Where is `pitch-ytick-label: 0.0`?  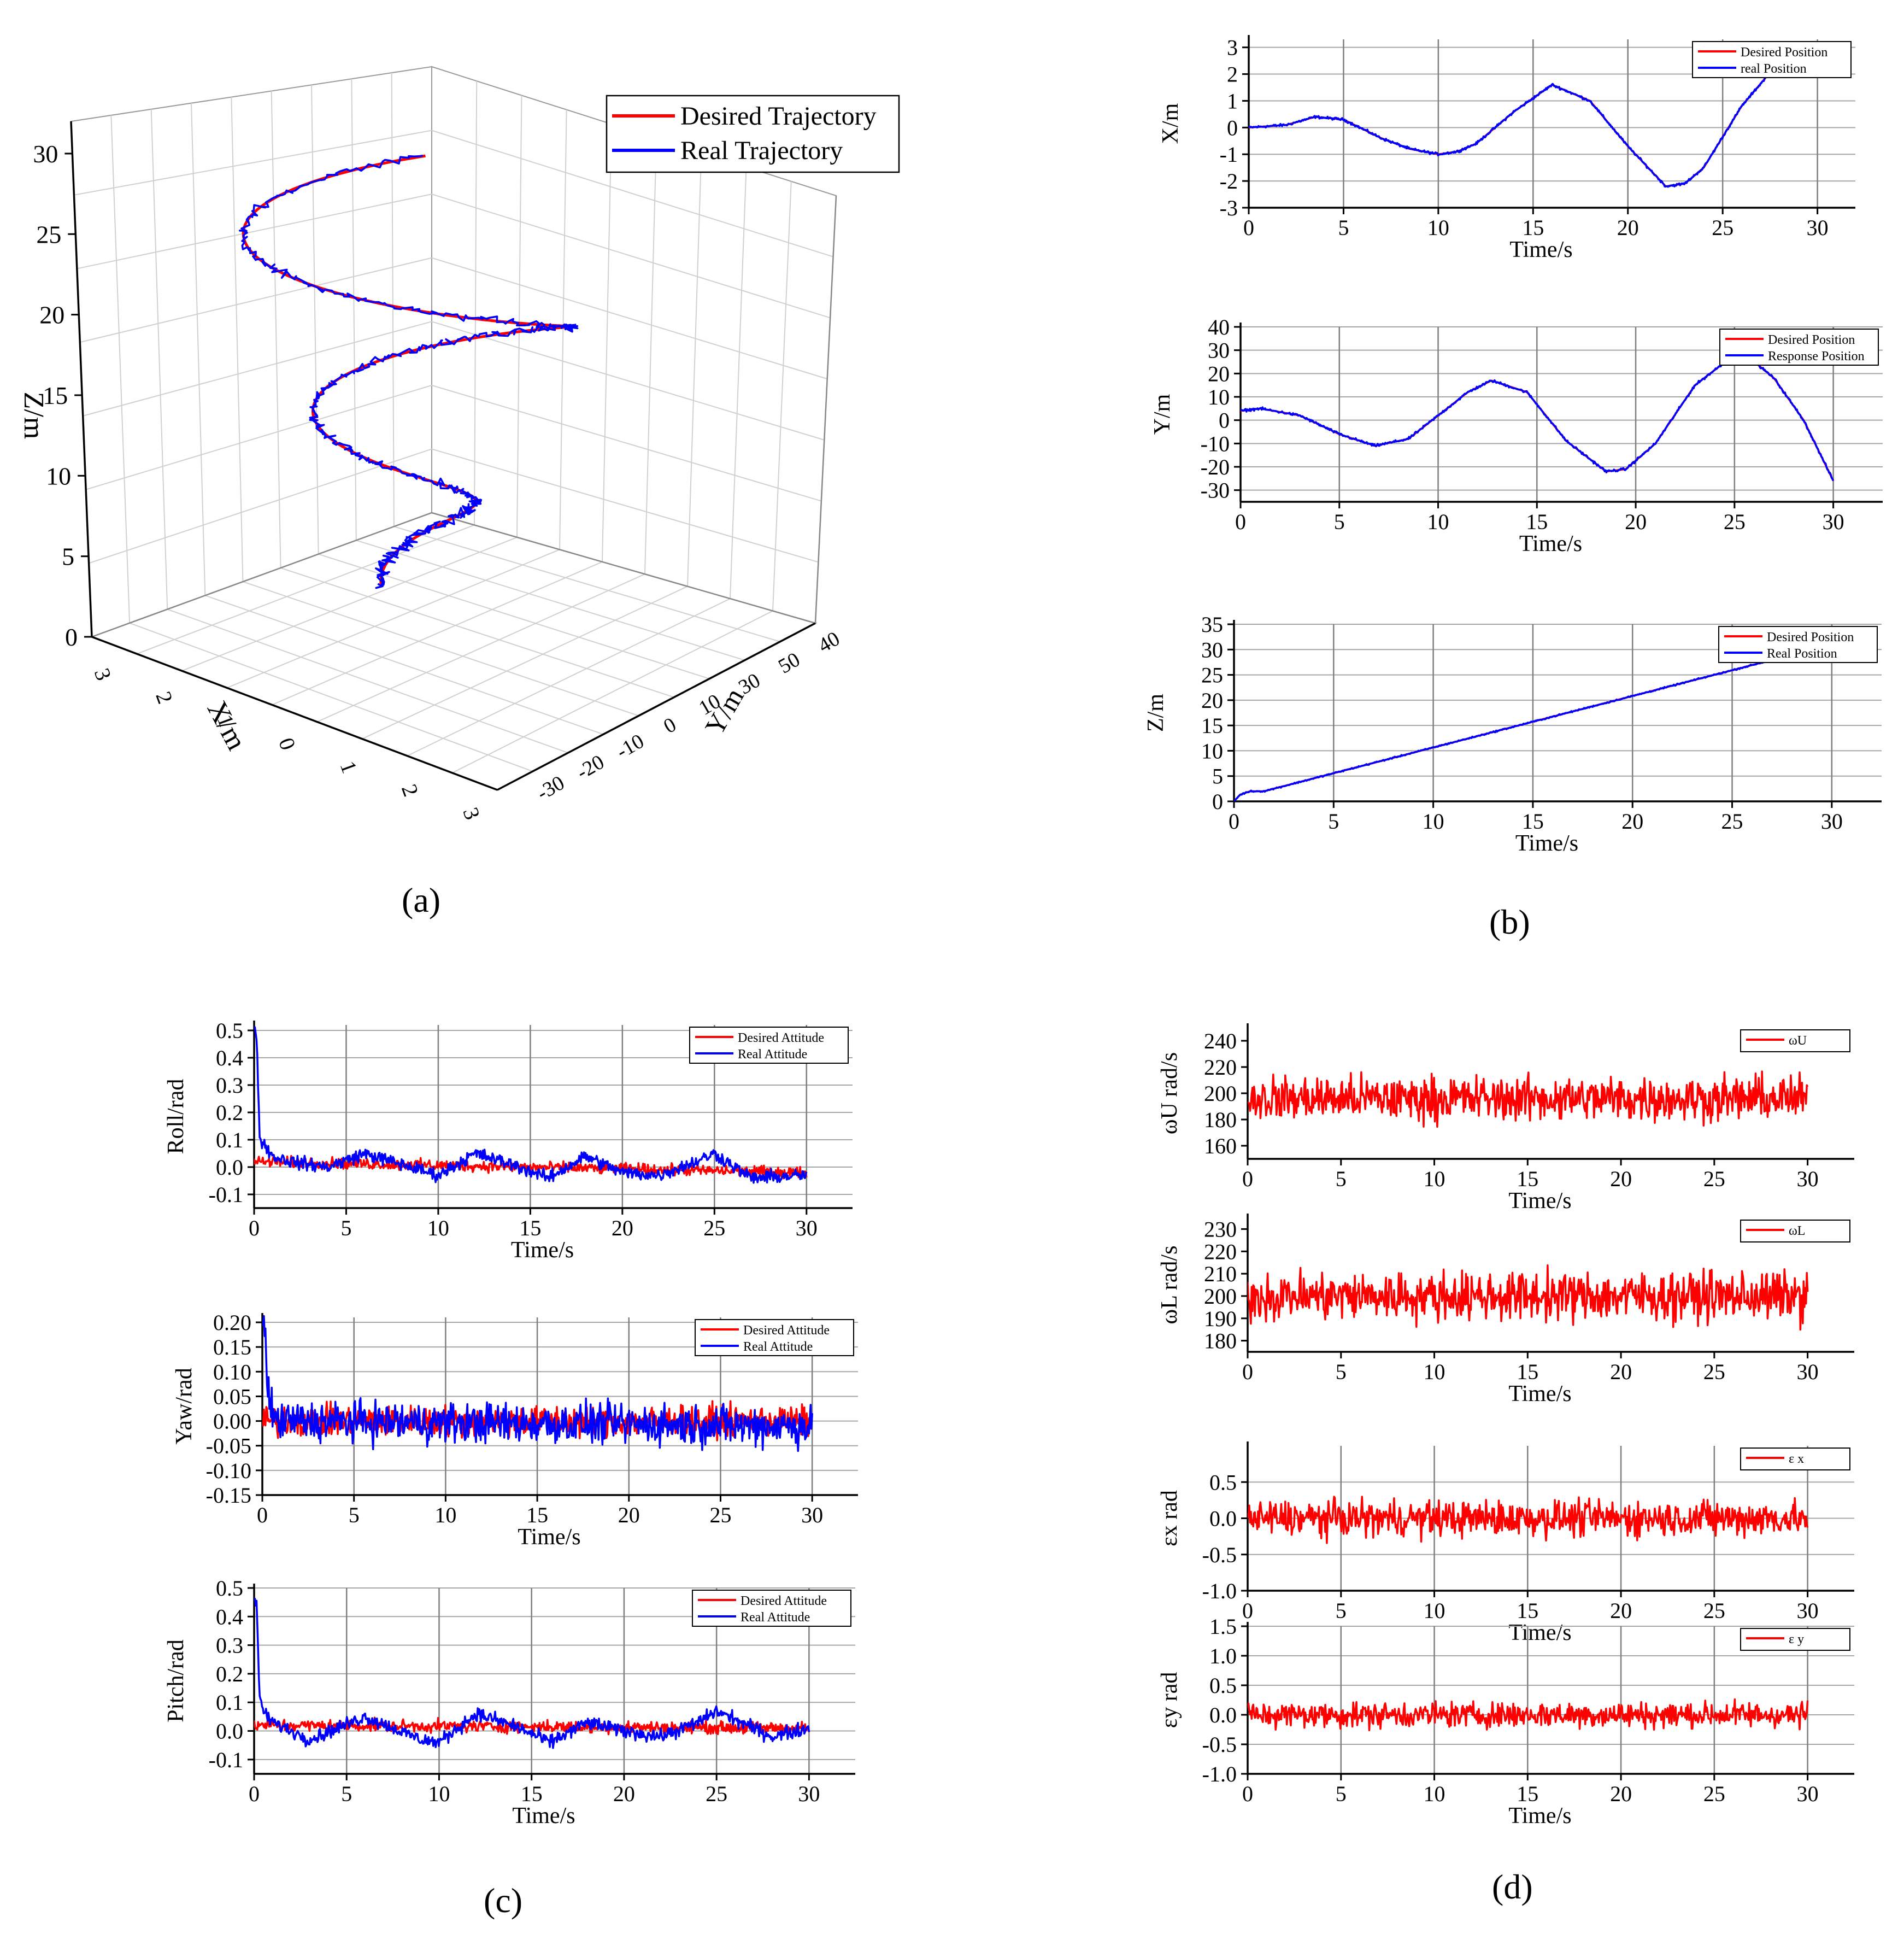
pitch-ytick-label: 0.0 is located at coordinates (229, 1731).